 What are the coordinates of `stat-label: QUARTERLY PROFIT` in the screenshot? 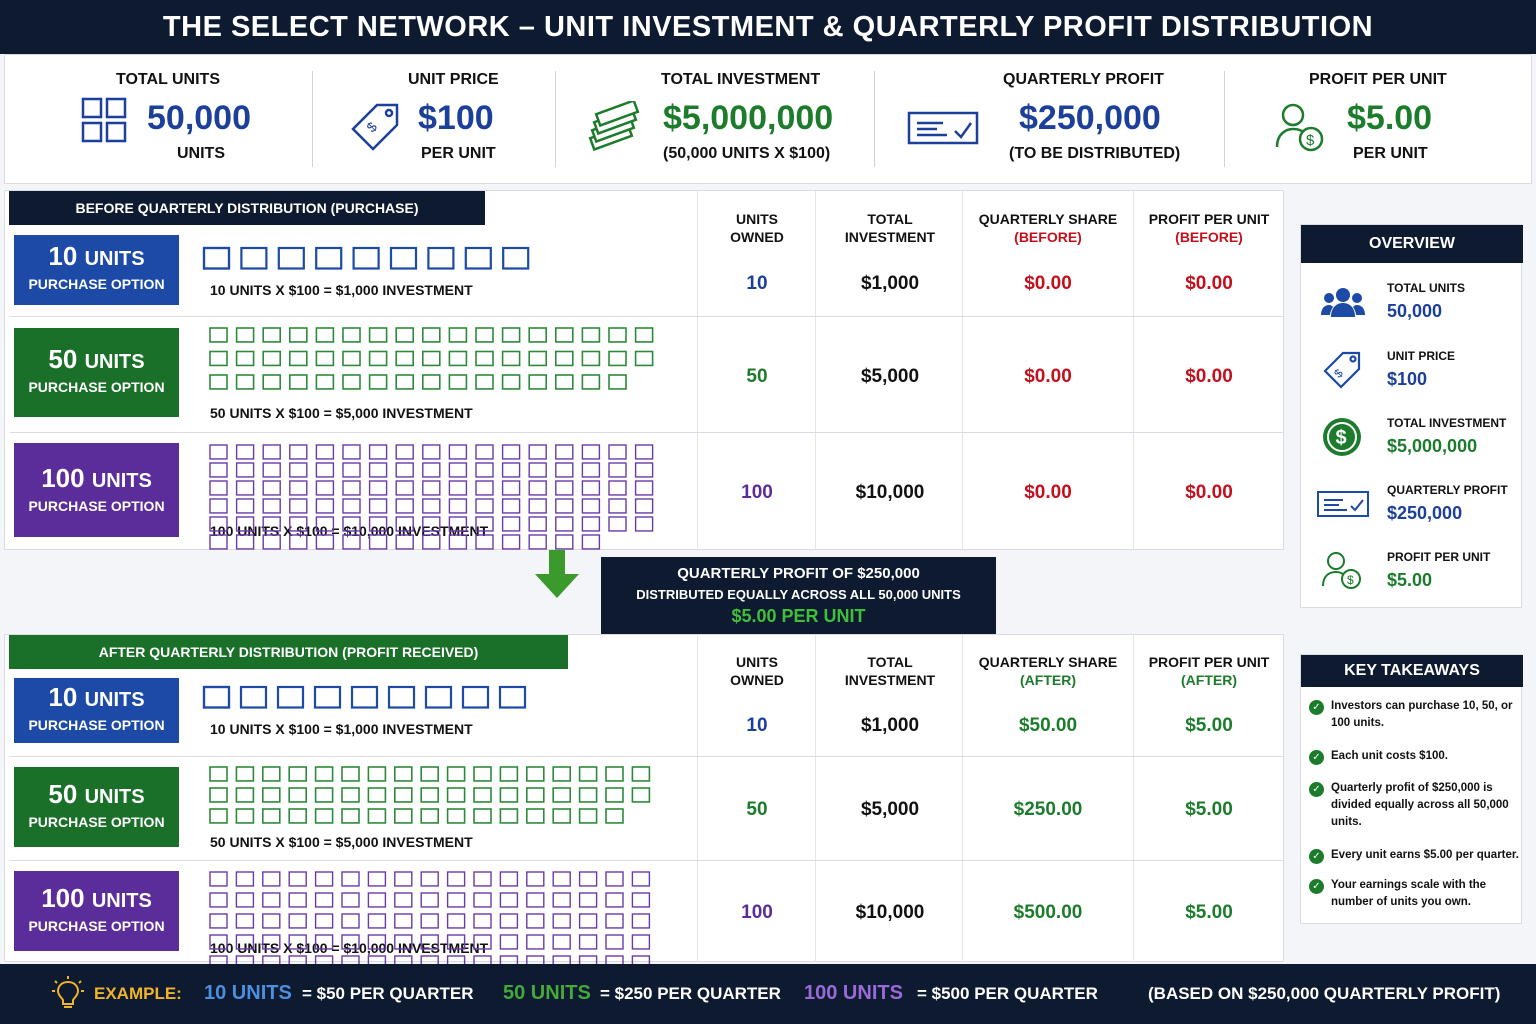 It's located at (1083, 79).